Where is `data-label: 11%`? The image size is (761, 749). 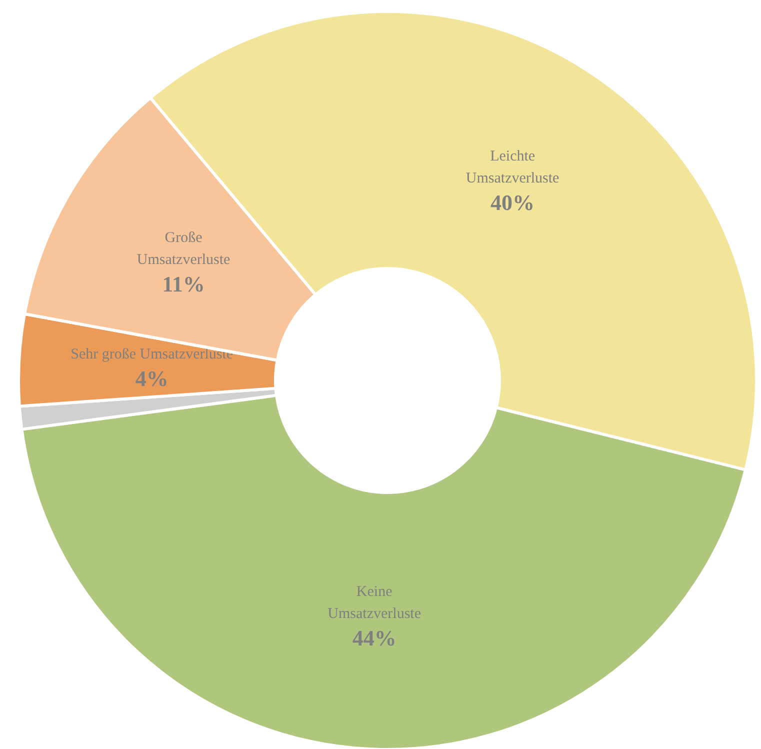 data-label: 11% is located at coordinates (183, 283).